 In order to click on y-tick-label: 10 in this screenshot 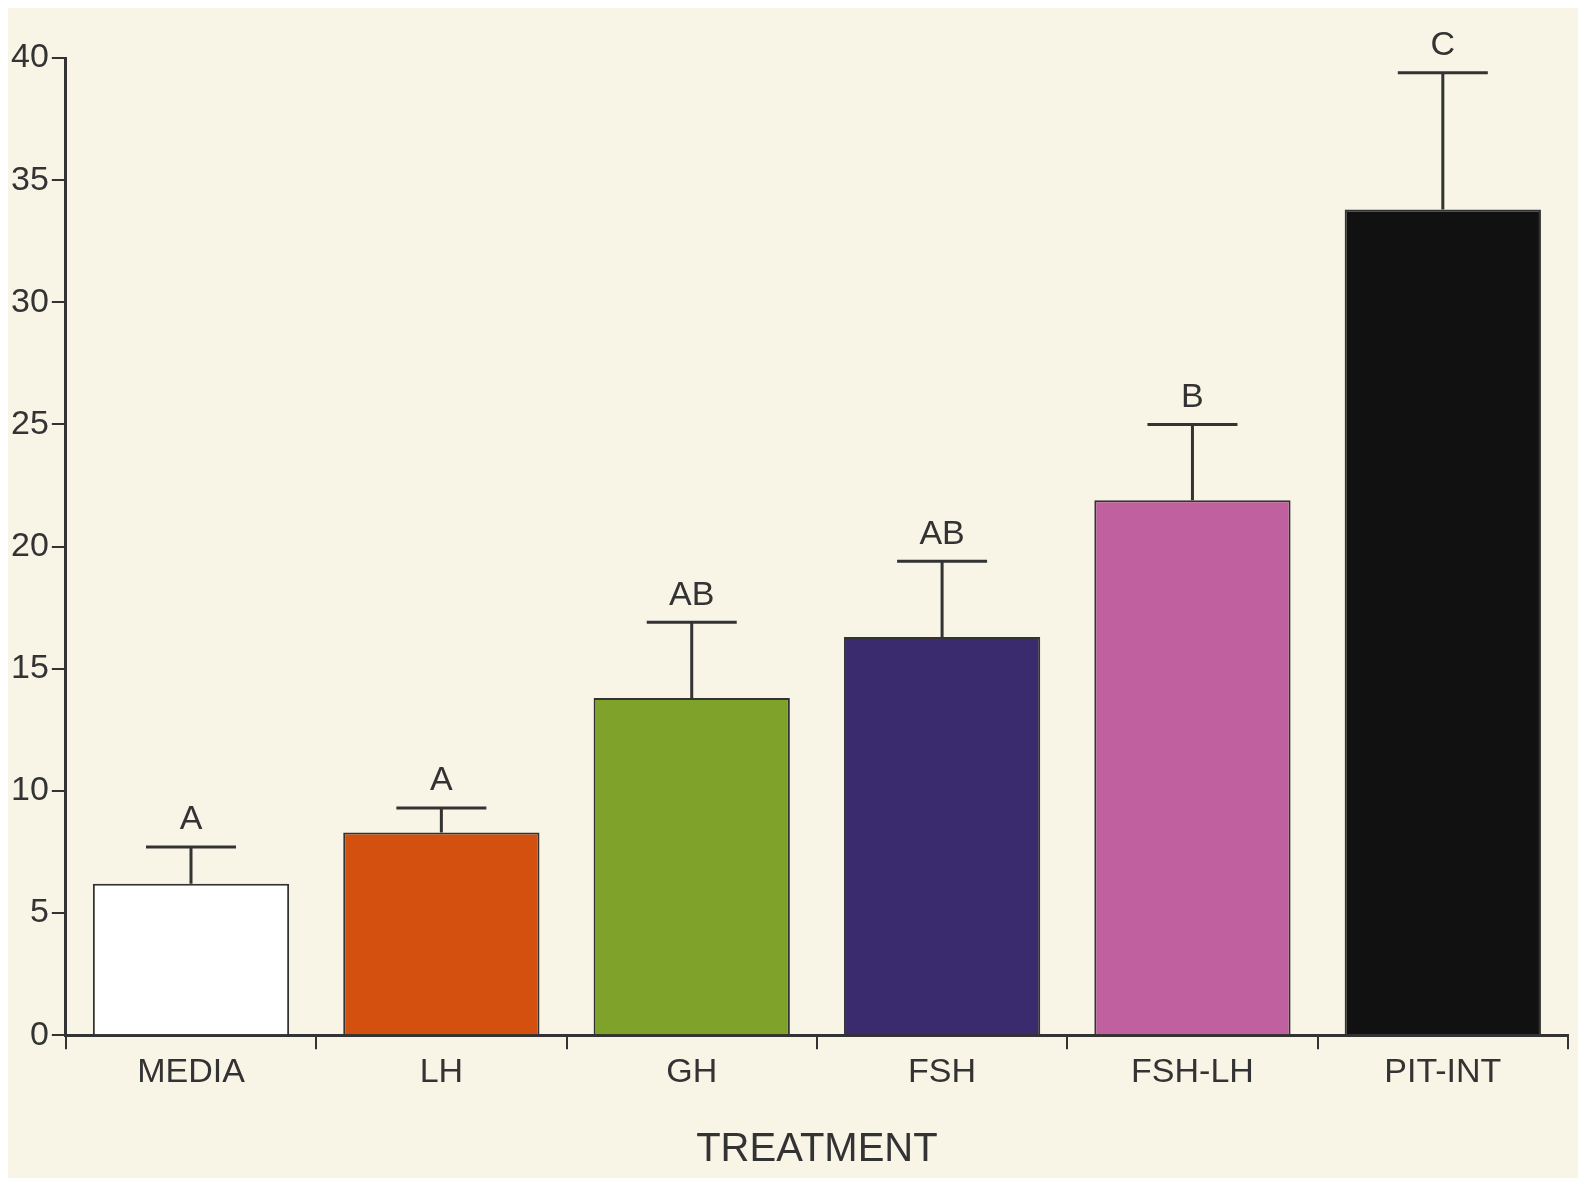, I will do `click(29, 788)`.